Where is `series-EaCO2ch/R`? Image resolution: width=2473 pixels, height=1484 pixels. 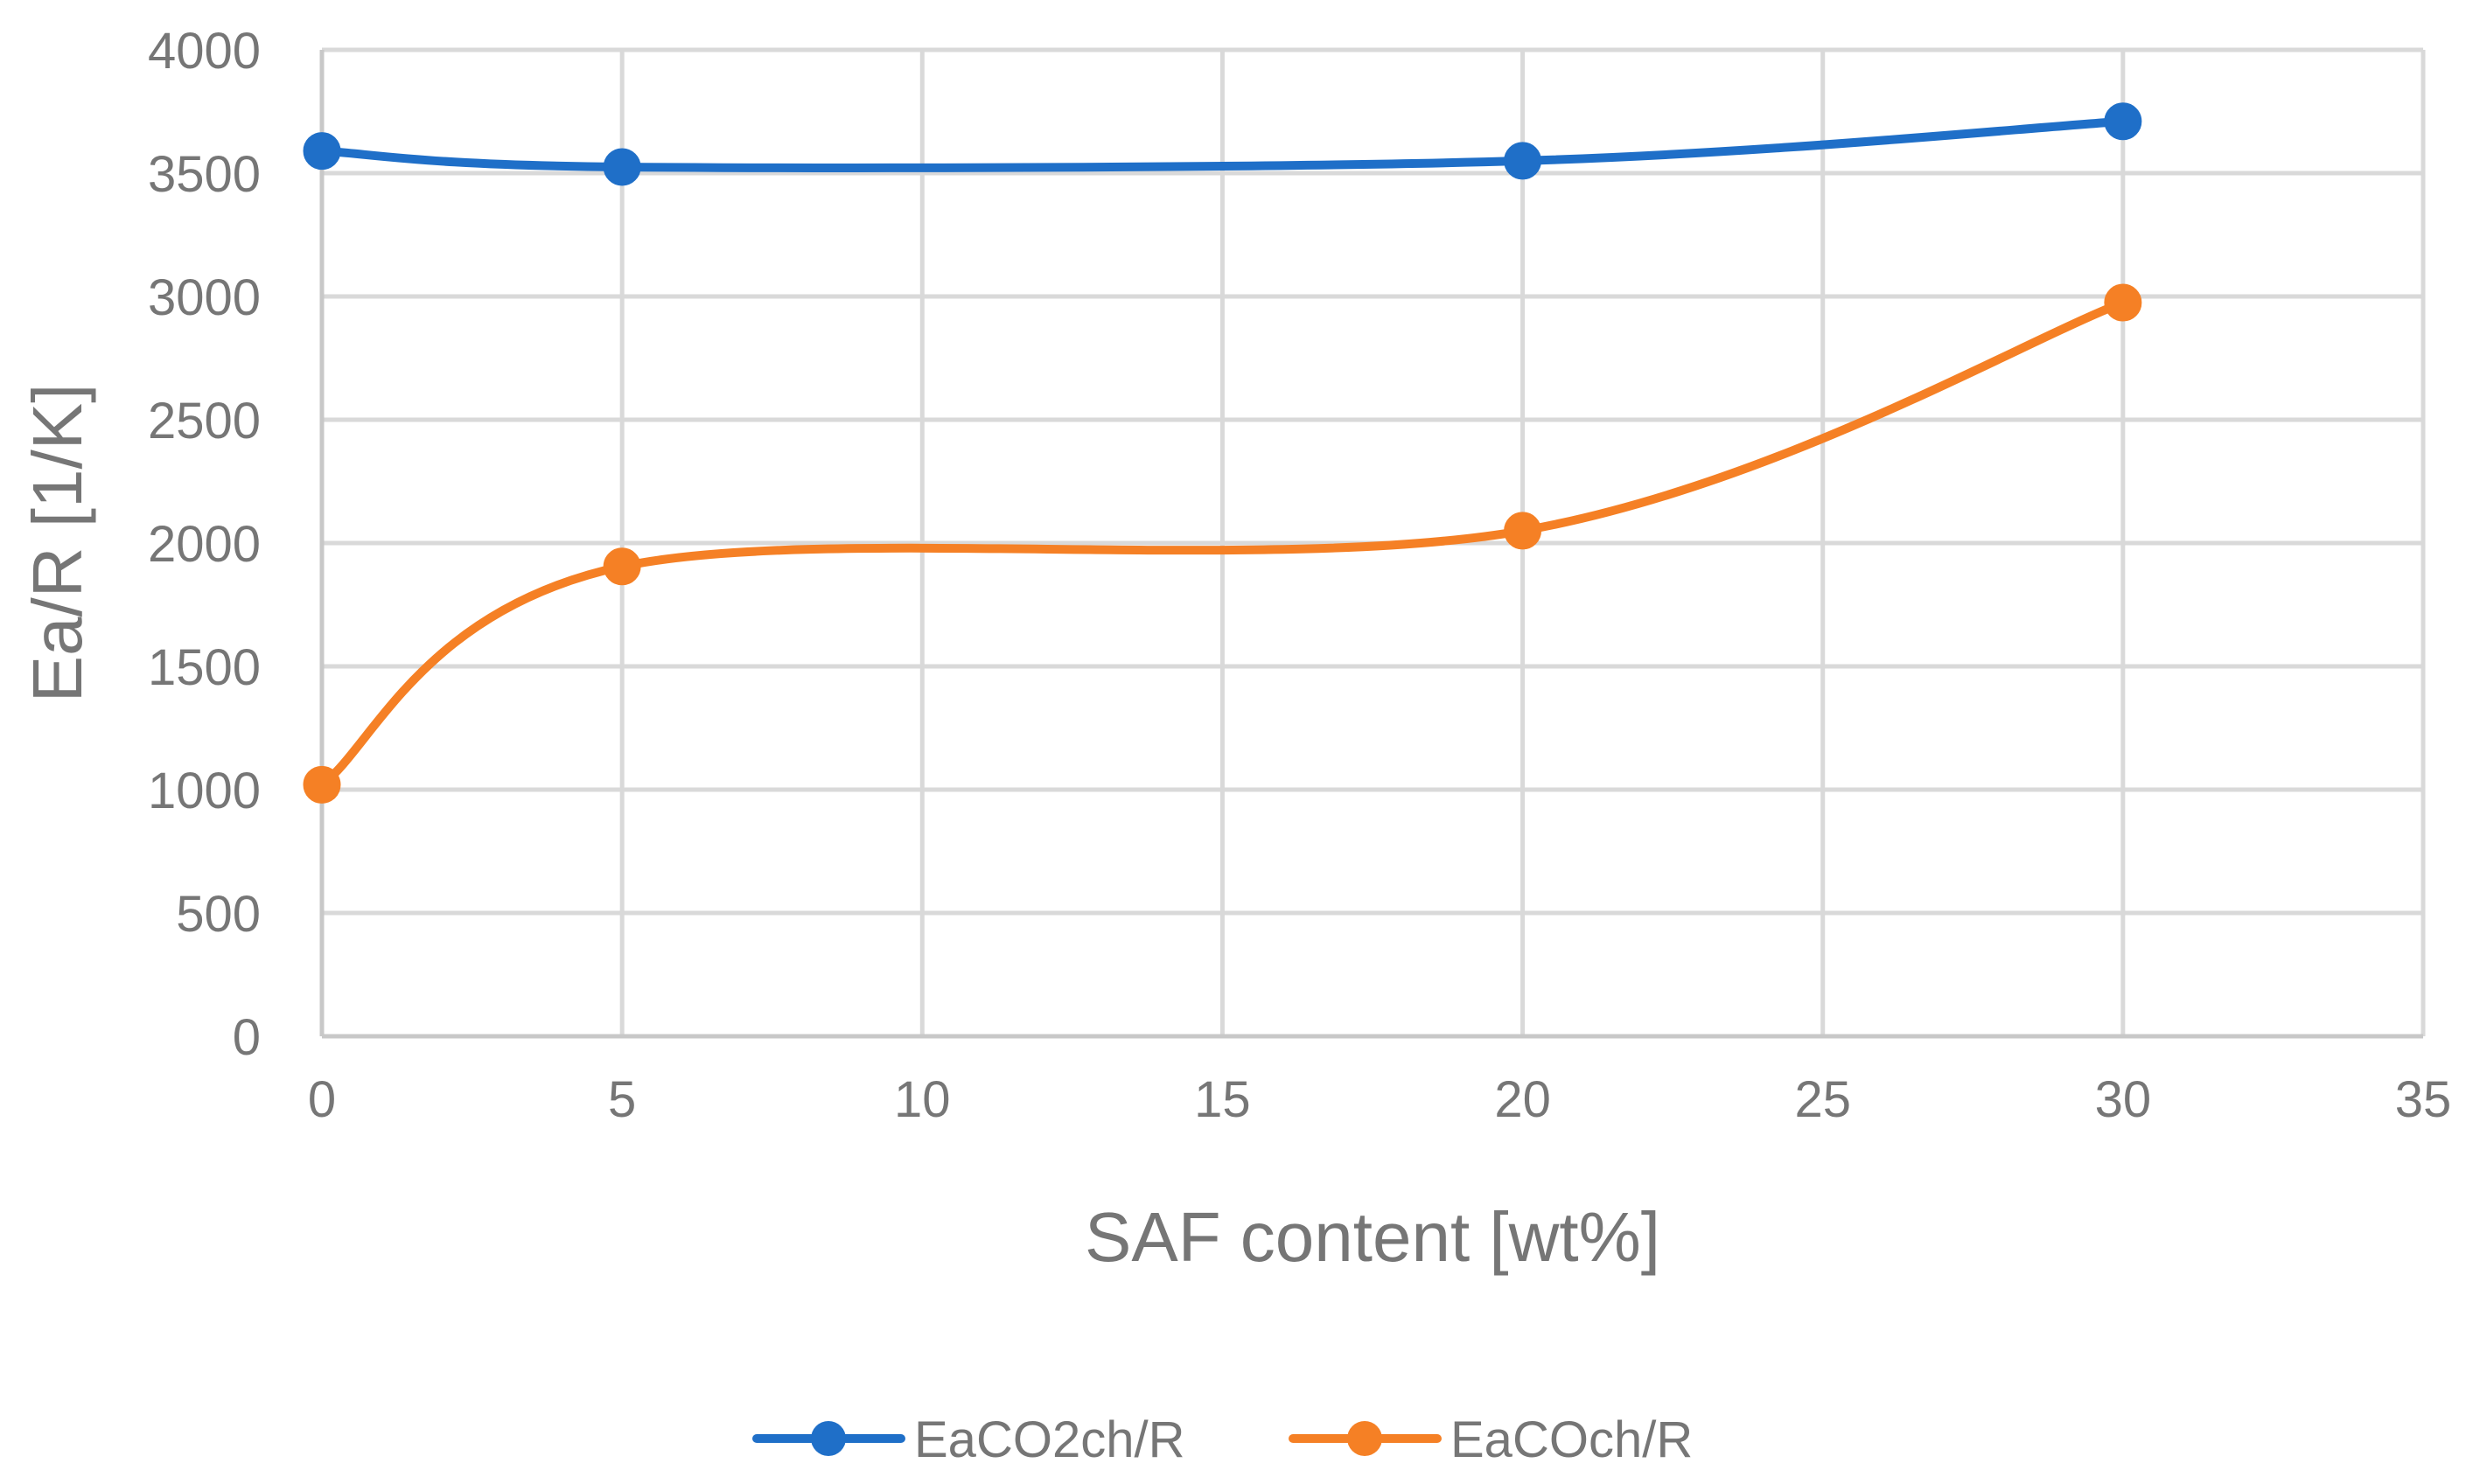
series-EaCO2ch/R is located at coordinates (1222, 144).